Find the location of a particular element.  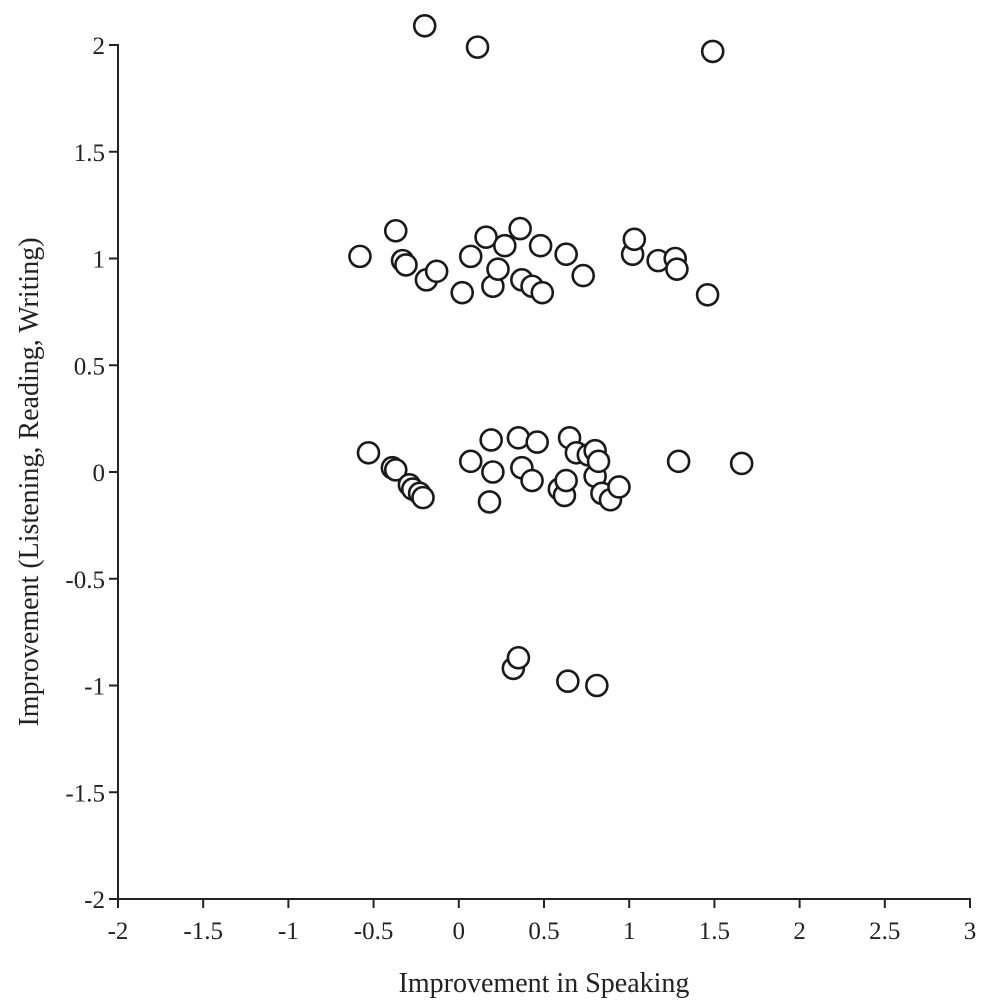

y-tick-label: 2 is located at coordinates (99, 46).